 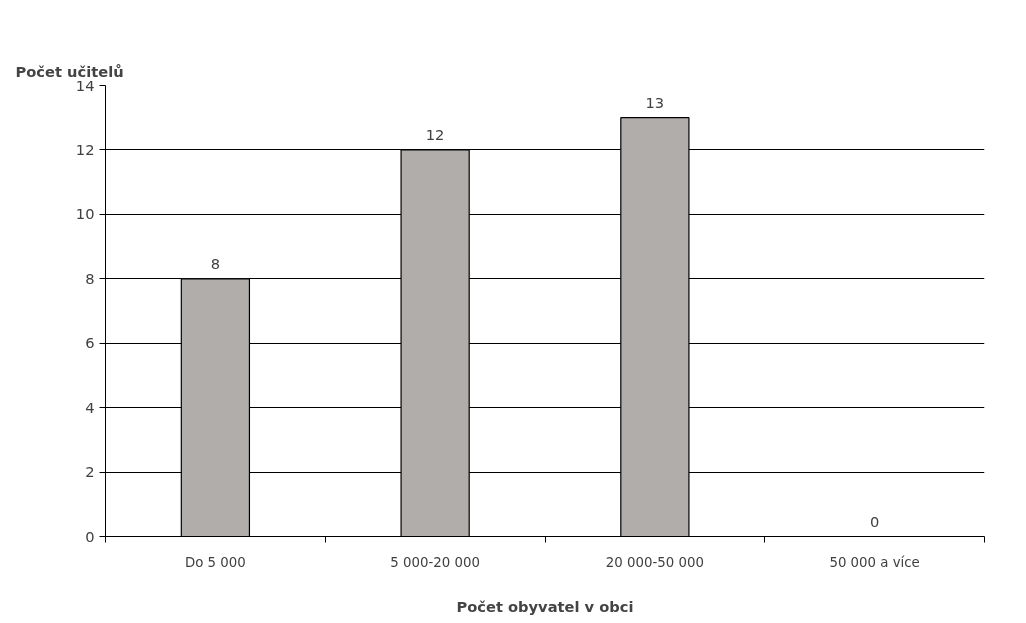 What do you see at coordinates (435, 562) in the screenshot?
I see `x-tick-label: 5 000-20 000` at bounding box center [435, 562].